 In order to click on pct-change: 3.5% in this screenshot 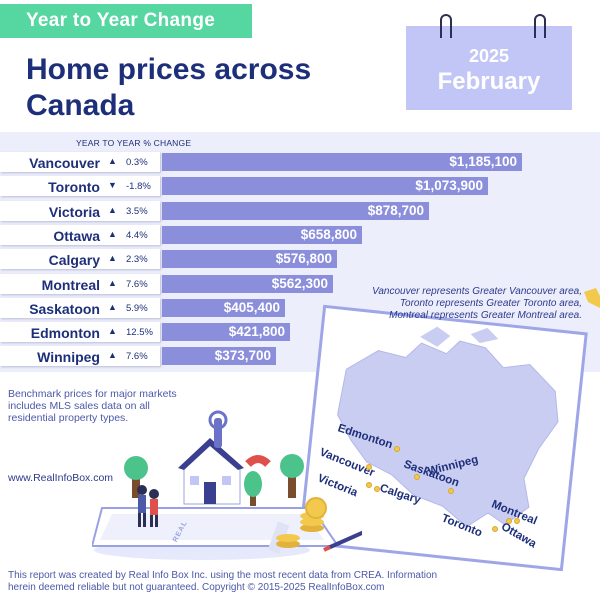, I will do `click(137, 211)`.